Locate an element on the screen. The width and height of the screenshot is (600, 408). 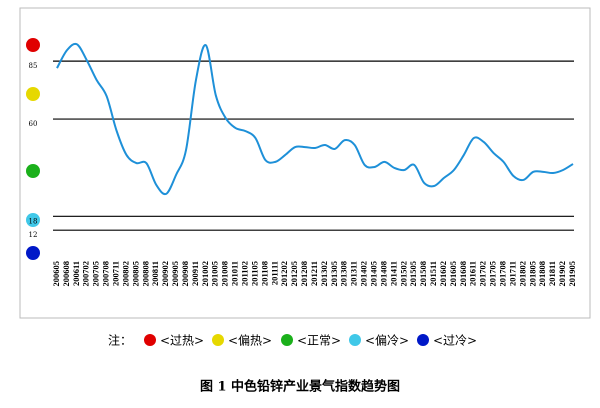
x-tick-label: 201202 is located at coordinates (284, 274).